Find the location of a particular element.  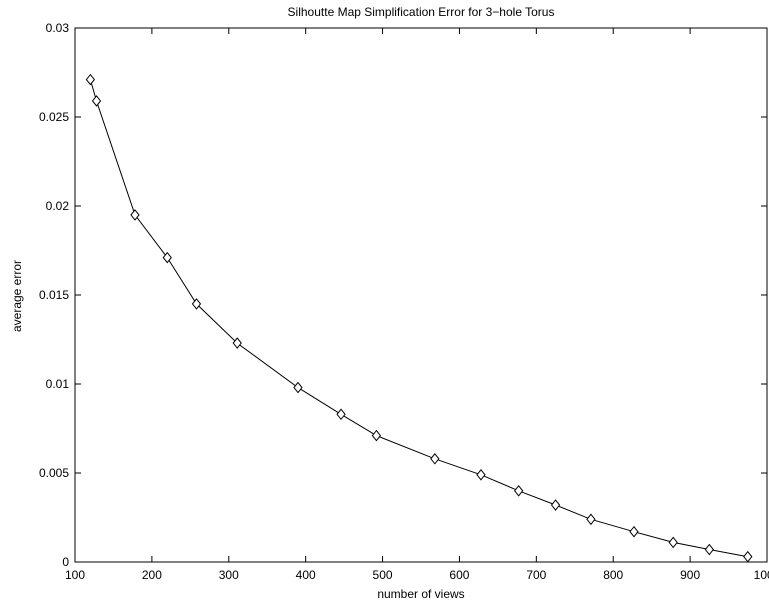

y-tick-label: 0.005 is located at coordinates (54, 473).